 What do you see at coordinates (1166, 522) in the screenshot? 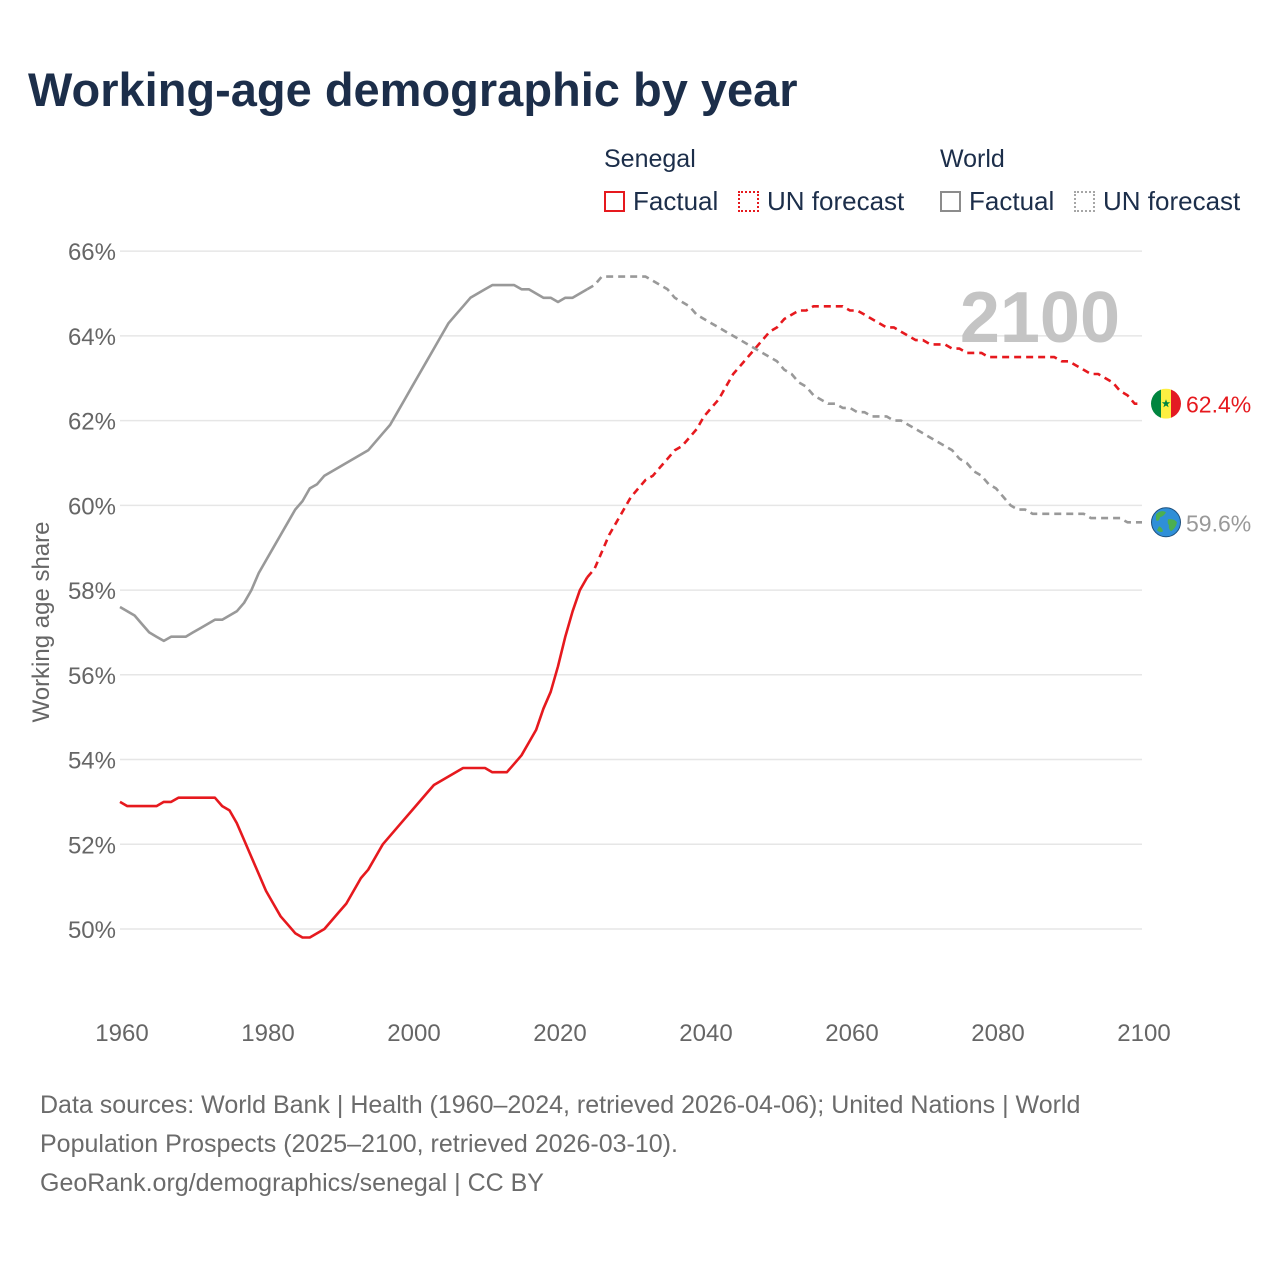
I see `globe-icon` at bounding box center [1166, 522].